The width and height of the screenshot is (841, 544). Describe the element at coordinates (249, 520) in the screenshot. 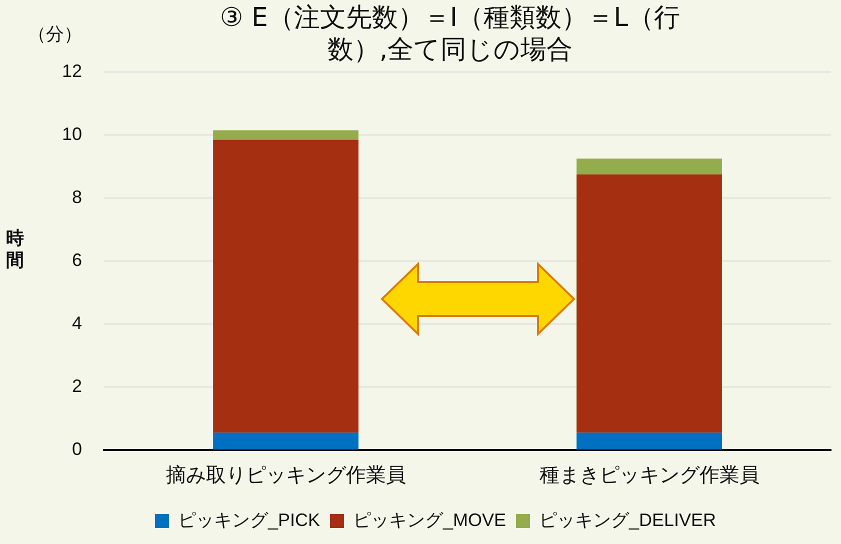

I see `legend-label: ピッキング_PICK` at that location.